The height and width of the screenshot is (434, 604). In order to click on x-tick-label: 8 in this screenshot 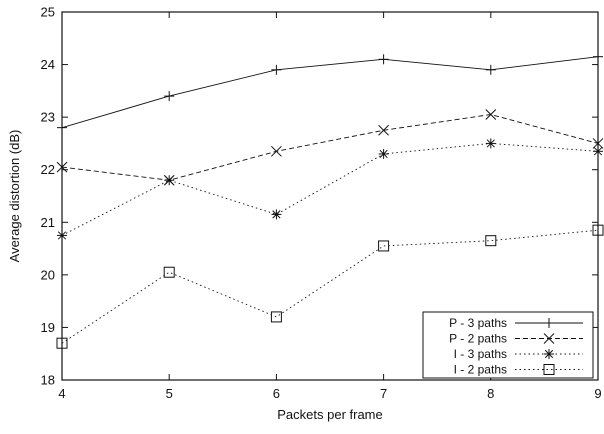, I will do `click(490, 393)`.